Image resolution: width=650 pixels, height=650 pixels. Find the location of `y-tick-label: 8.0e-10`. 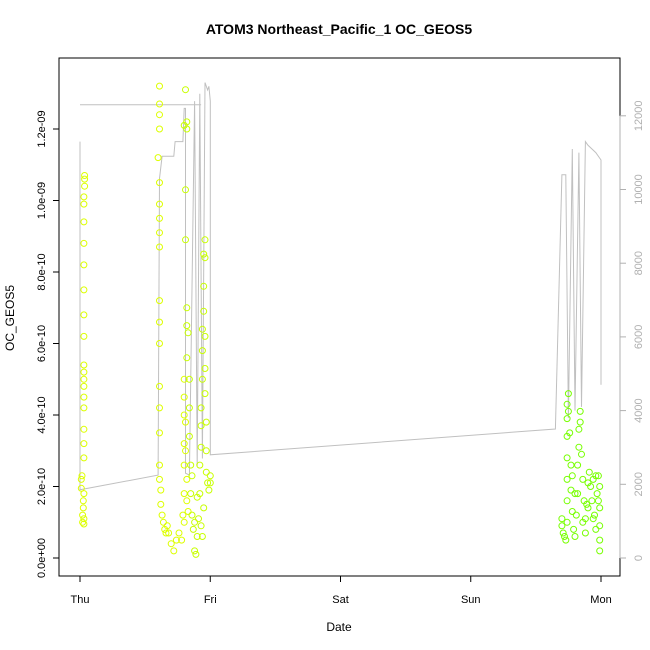

y-tick-label: 8.0e-10 is located at coordinates (42, 271).